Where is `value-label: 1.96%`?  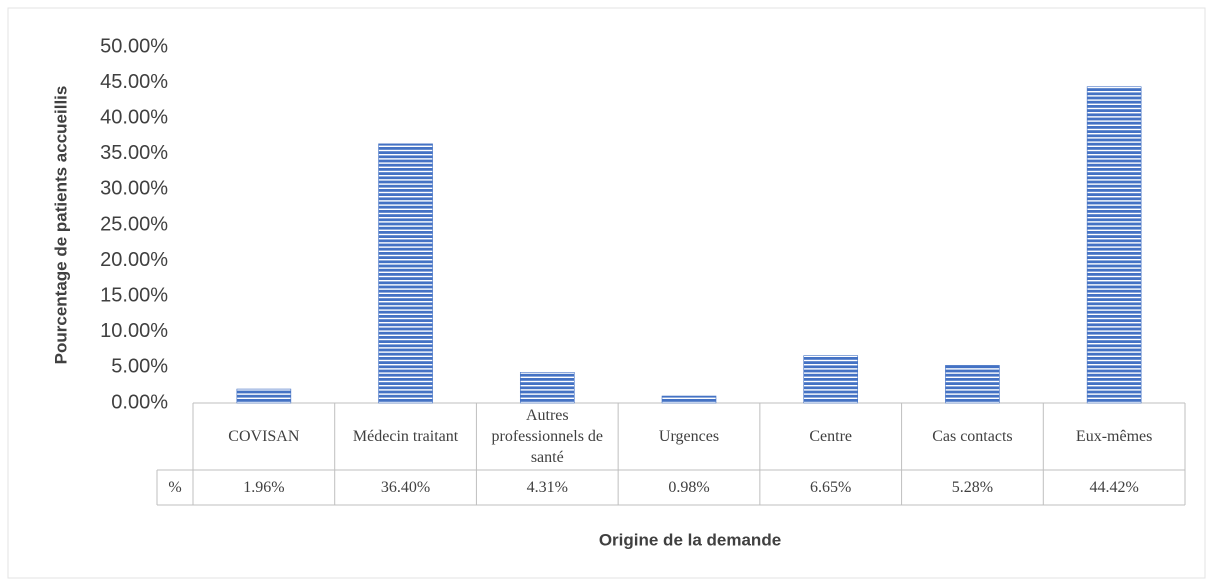
value-label: 1.96% is located at coordinates (264, 487).